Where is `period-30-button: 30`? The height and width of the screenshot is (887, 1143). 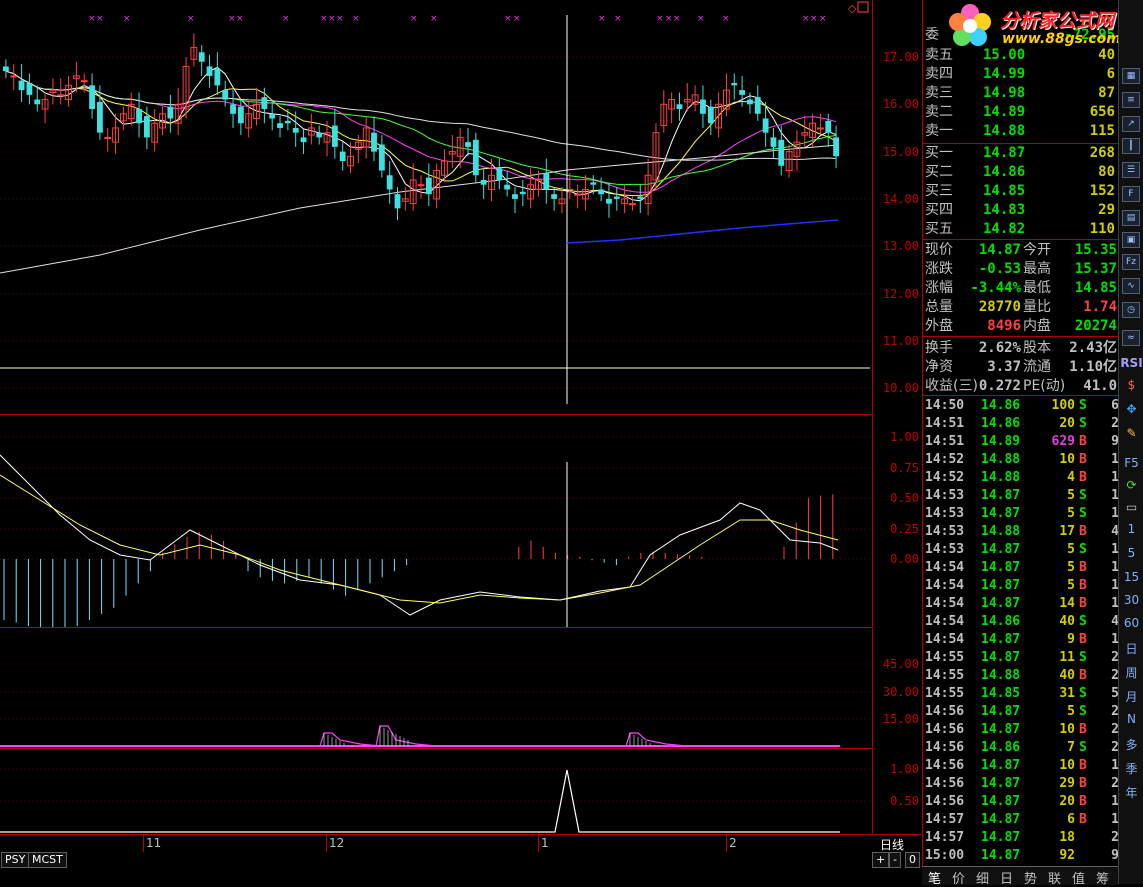 period-30-button: 30 is located at coordinates (1131, 600).